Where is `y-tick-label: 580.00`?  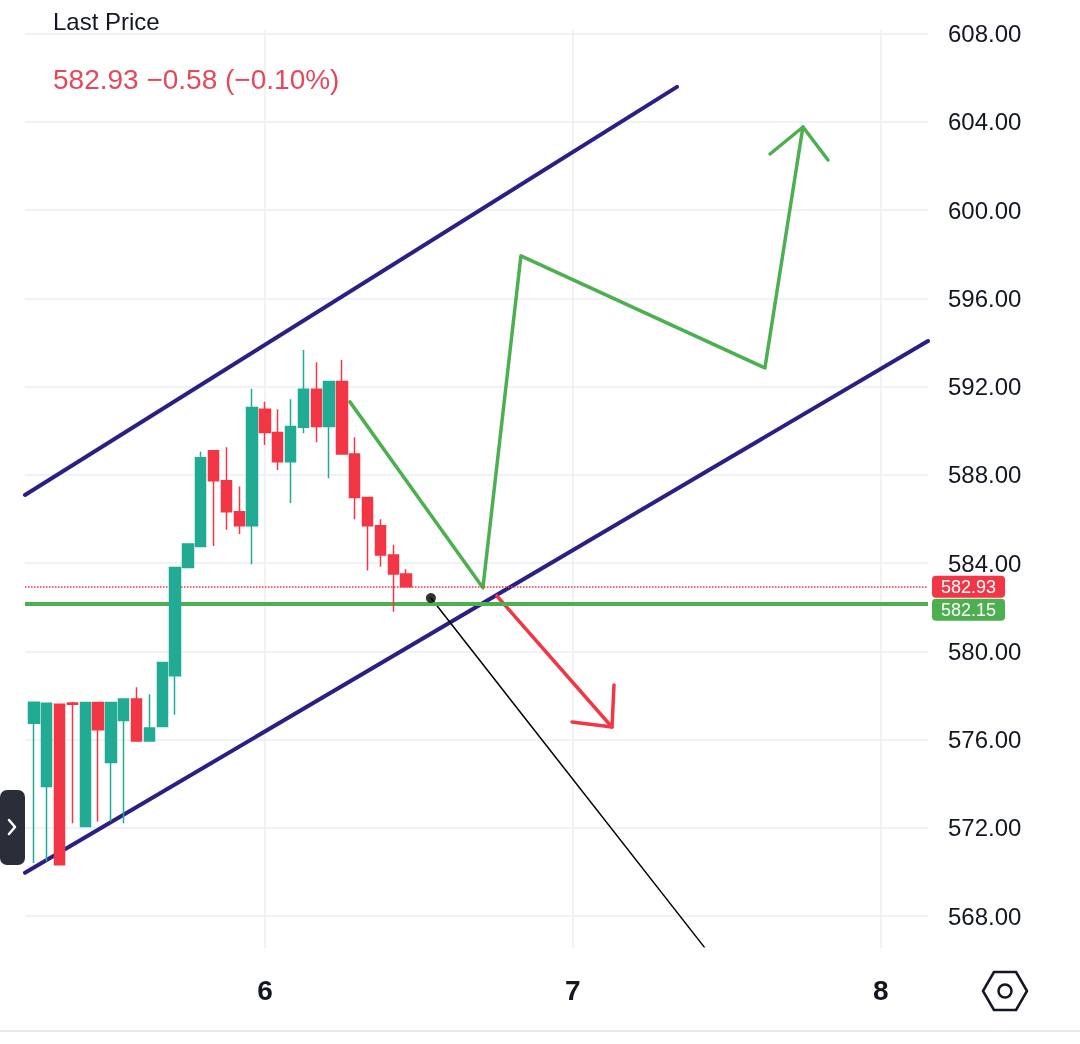 y-tick-label: 580.00 is located at coordinates (985, 651).